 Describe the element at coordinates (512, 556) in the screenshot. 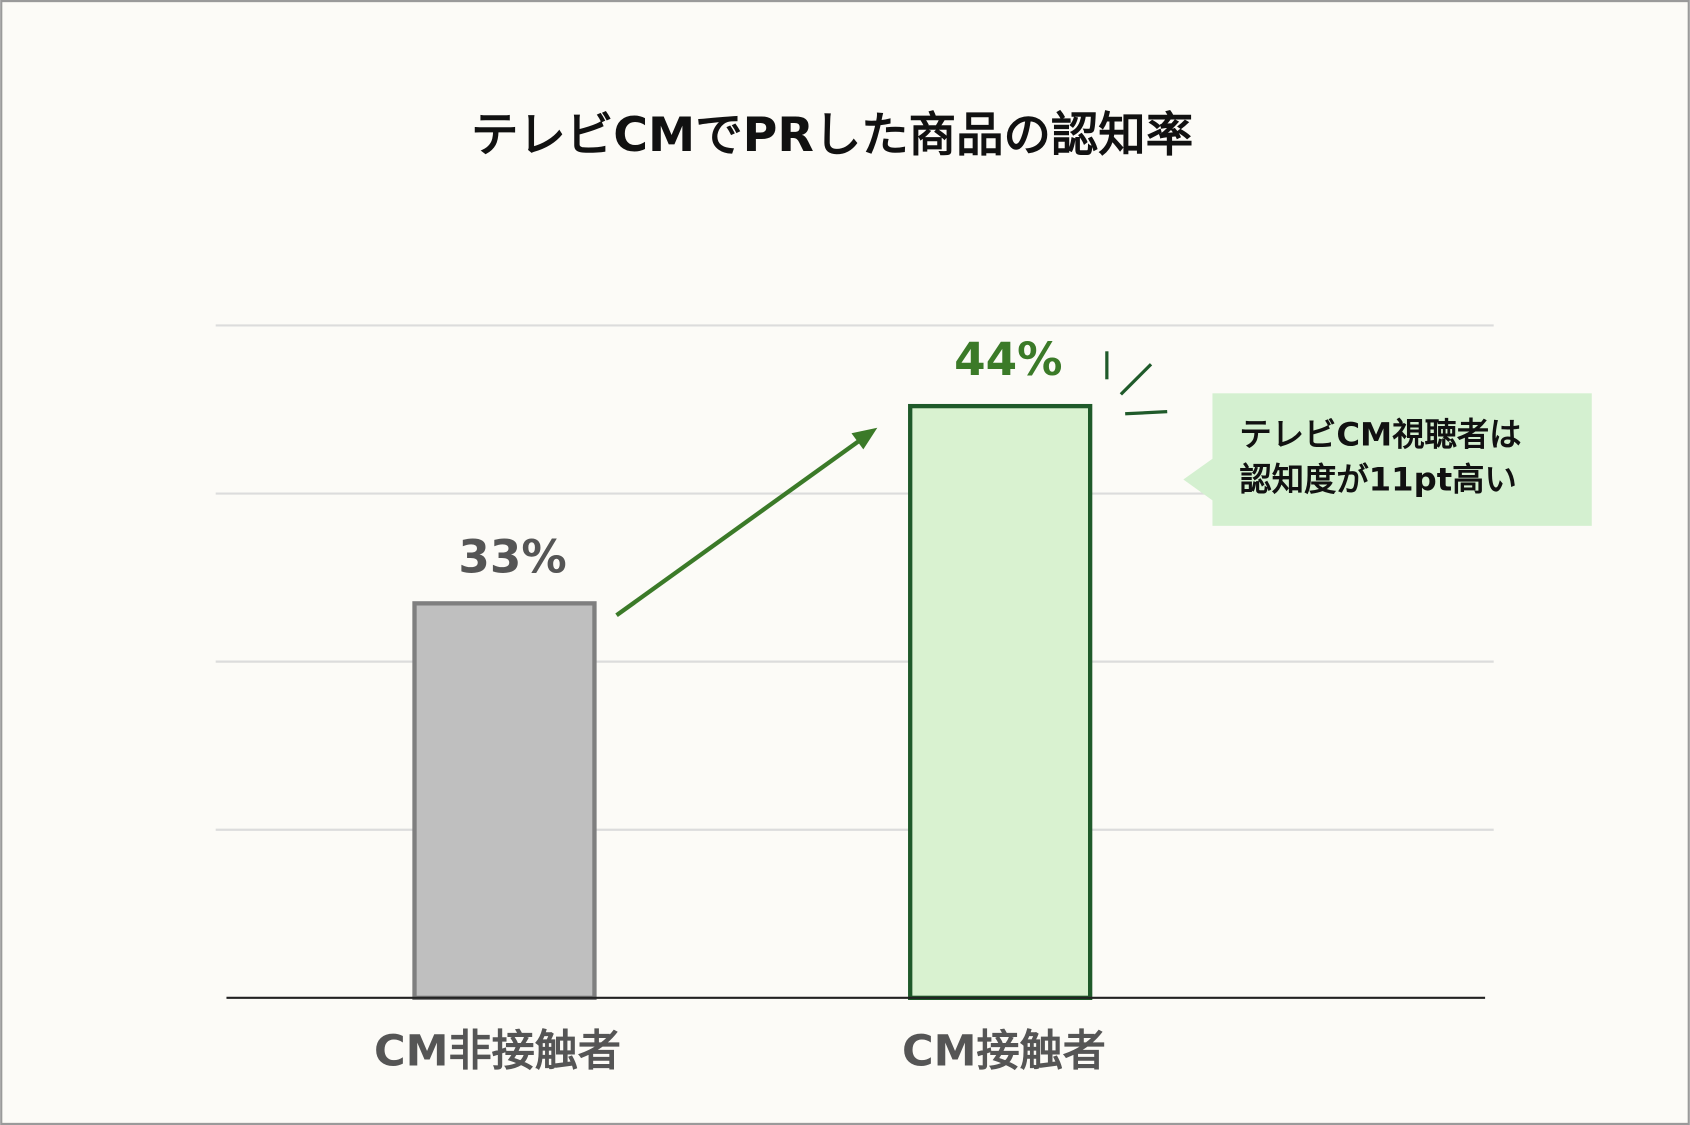

I see `value-label: 33%` at that location.